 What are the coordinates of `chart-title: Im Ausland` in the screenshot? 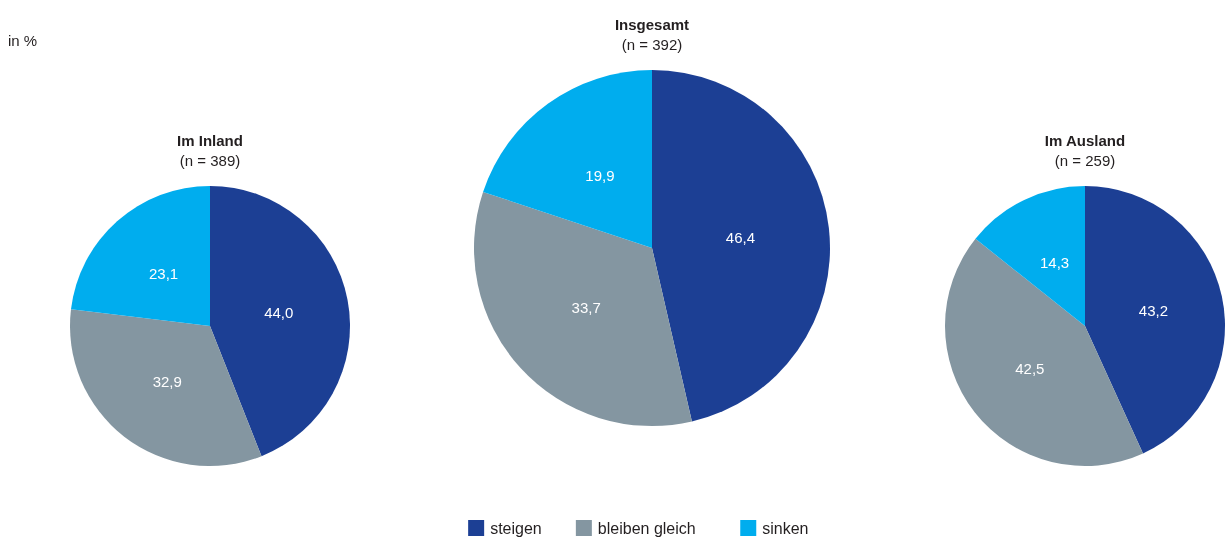 It's located at (1085, 140).